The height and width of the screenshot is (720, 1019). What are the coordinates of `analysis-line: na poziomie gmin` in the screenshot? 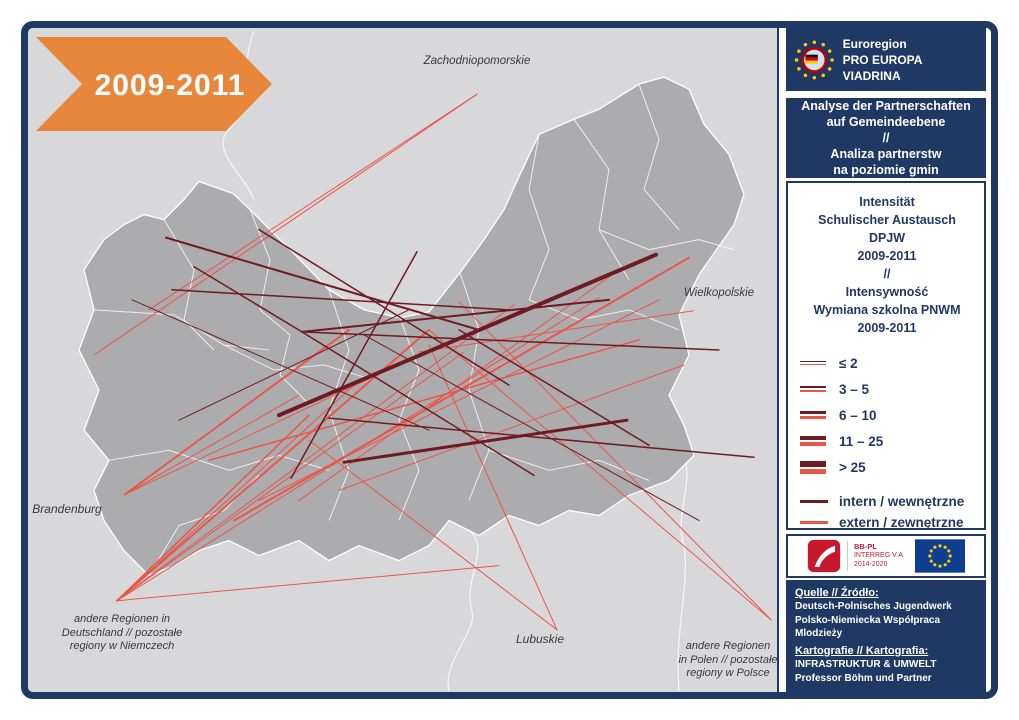 It's located at (886, 170).